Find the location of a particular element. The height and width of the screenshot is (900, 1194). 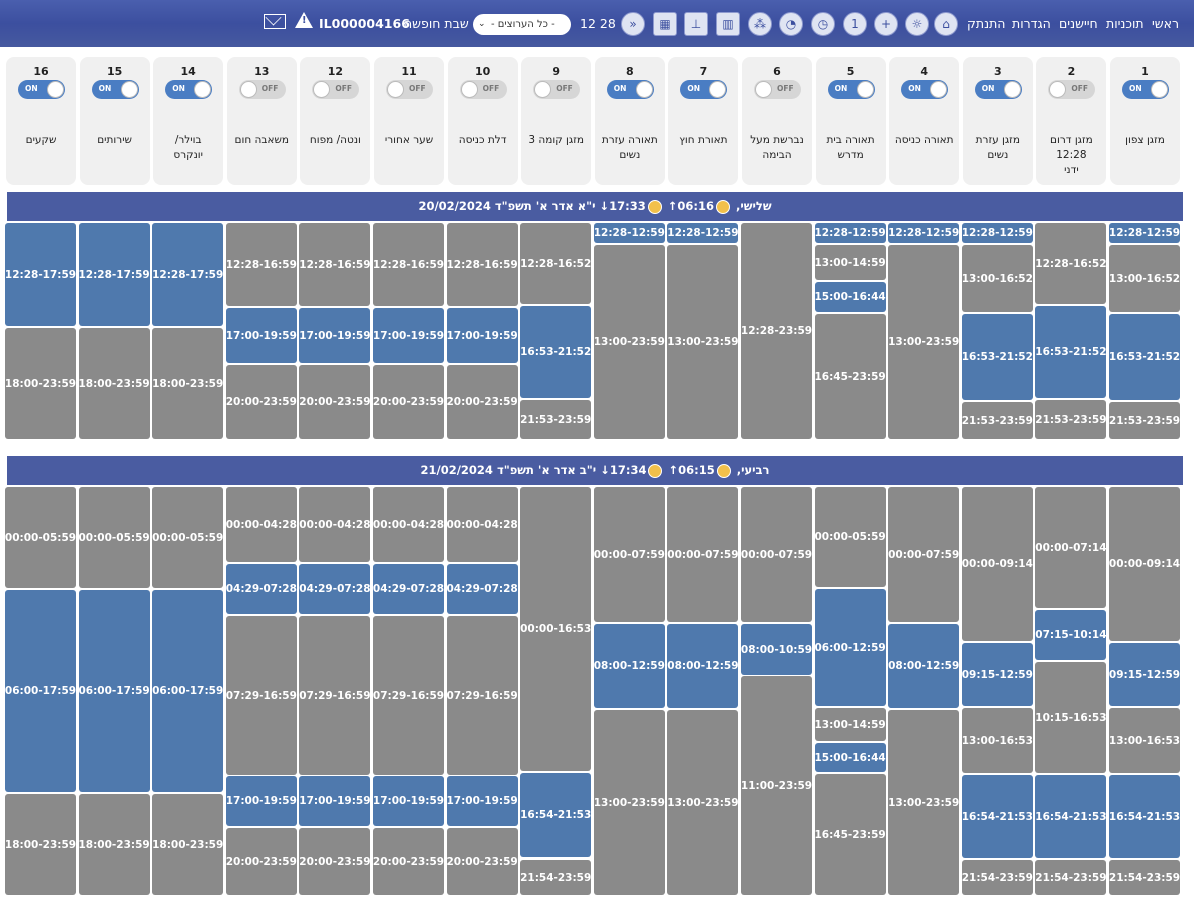

channel-card-1: 1 ON מזגן צפון is located at coordinates (1145, 121).